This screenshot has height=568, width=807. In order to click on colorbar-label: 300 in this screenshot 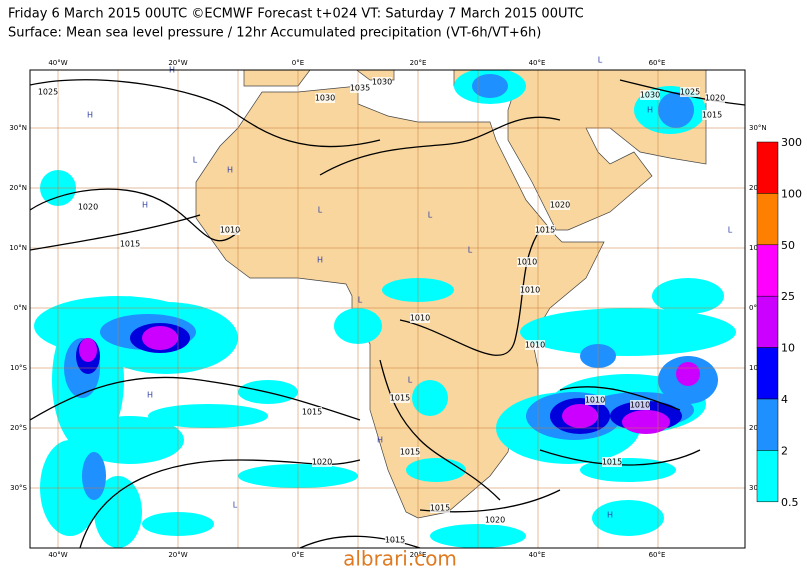, I will do `click(791, 142)`.